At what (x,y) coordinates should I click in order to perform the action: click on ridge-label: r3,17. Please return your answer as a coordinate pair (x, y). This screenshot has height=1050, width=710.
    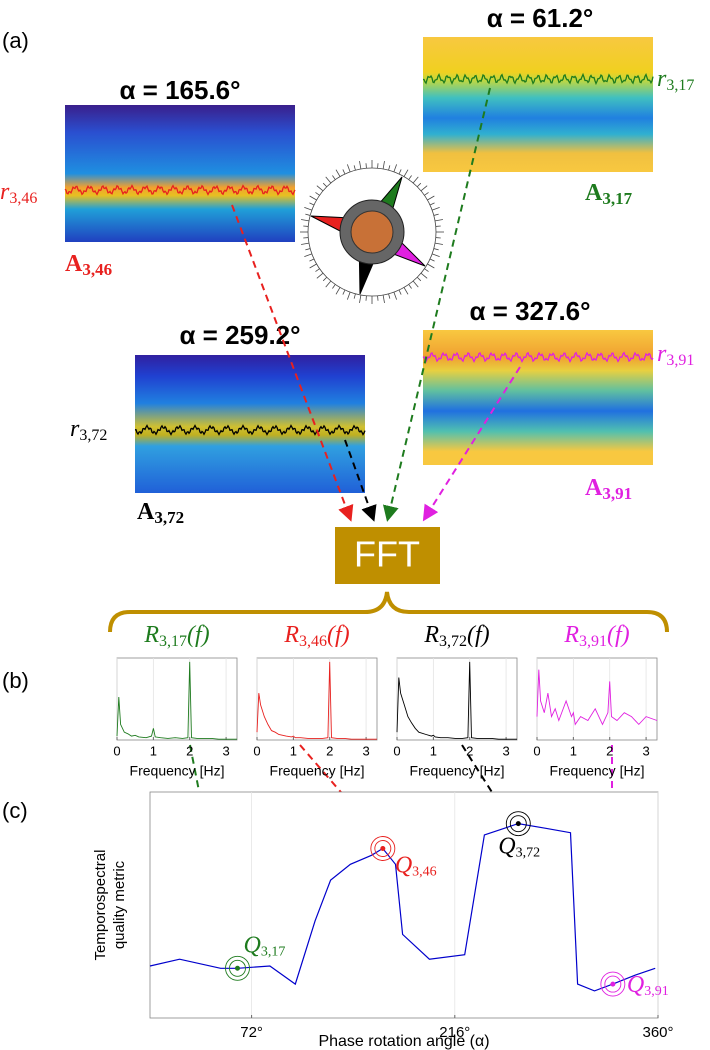
    Looking at the image, I should click on (675, 80).